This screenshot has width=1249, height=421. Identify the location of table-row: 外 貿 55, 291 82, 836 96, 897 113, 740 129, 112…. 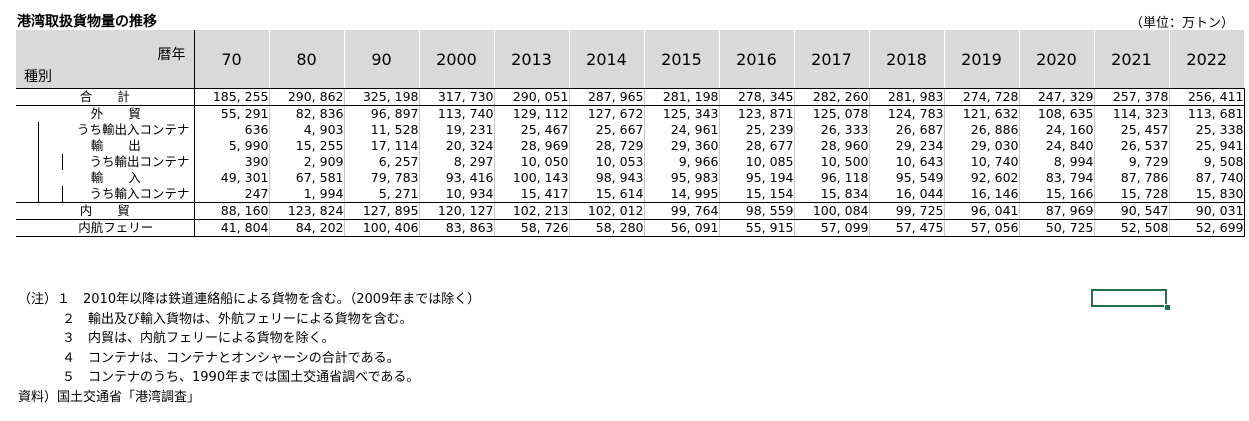
(630, 113).